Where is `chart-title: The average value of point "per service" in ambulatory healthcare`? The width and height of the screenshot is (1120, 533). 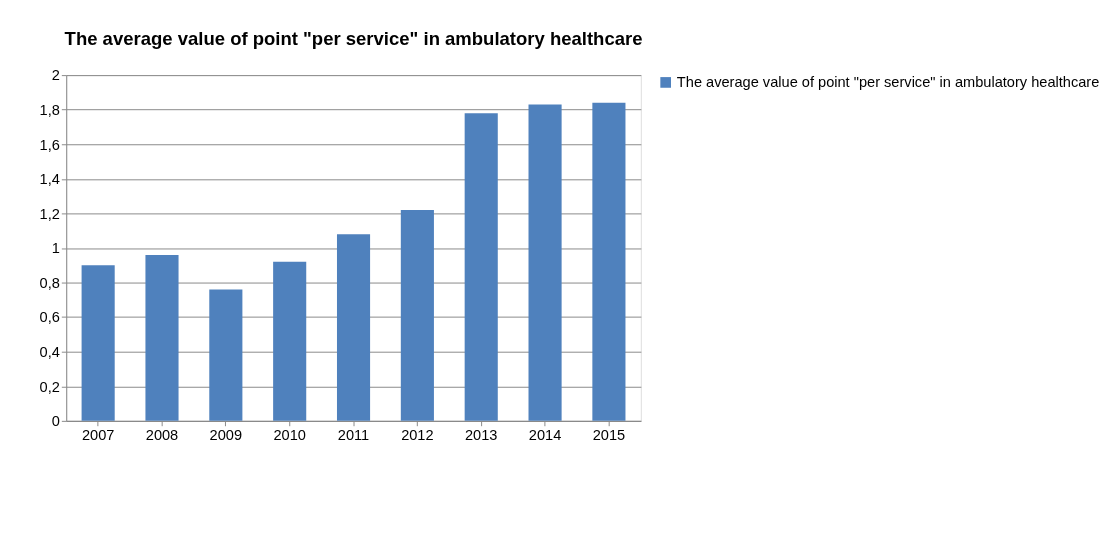
chart-title: The average value of point "per service" in ambulatory healthcare is located at coordinates (353, 38).